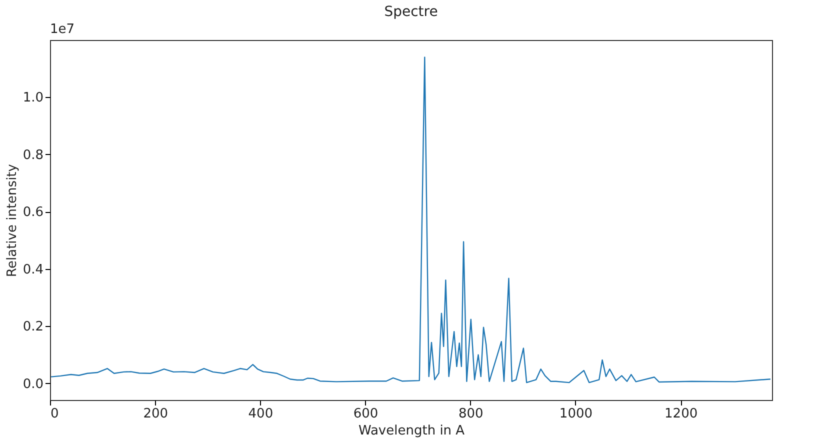  What do you see at coordinates (471, 414) in the screenshot?
I see `x-tick-label: 800` at bounding box center [471, 414].